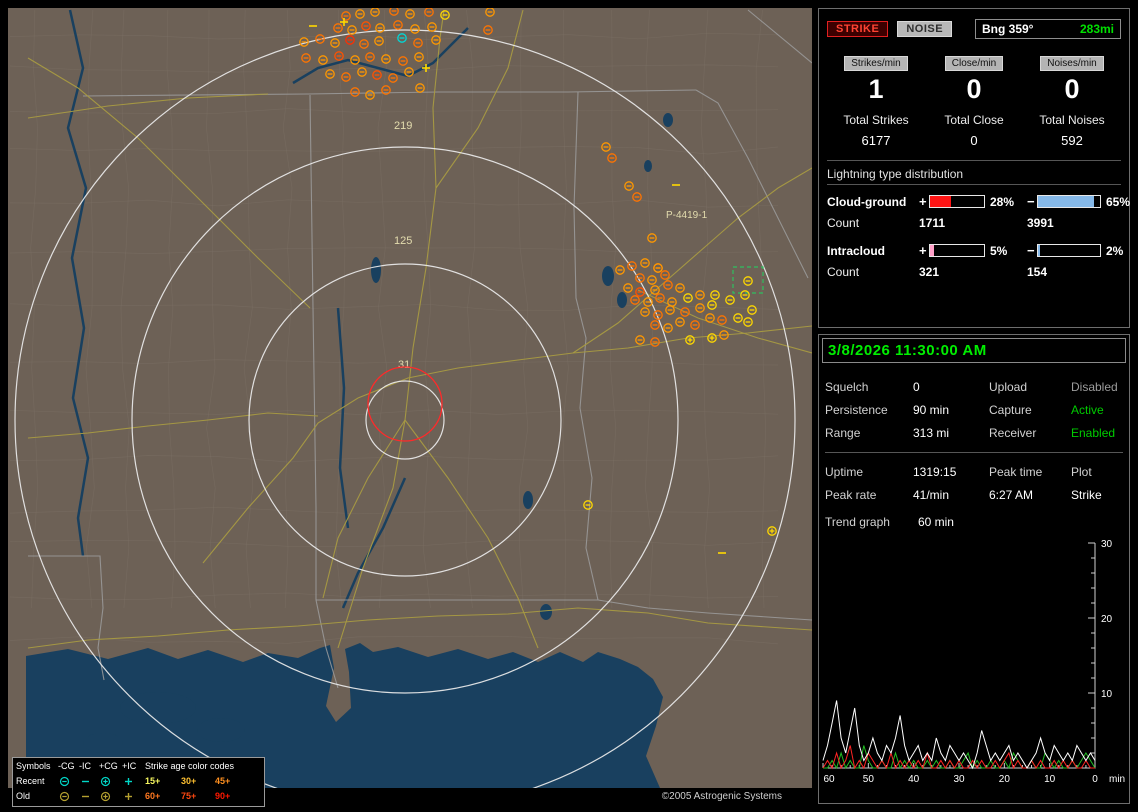 The height and width of the screenshot is (812, 1138). Describe the element at coordinates (1002, 201) in the screenshot. I see `cg-plus-percent: 28%` at that location.